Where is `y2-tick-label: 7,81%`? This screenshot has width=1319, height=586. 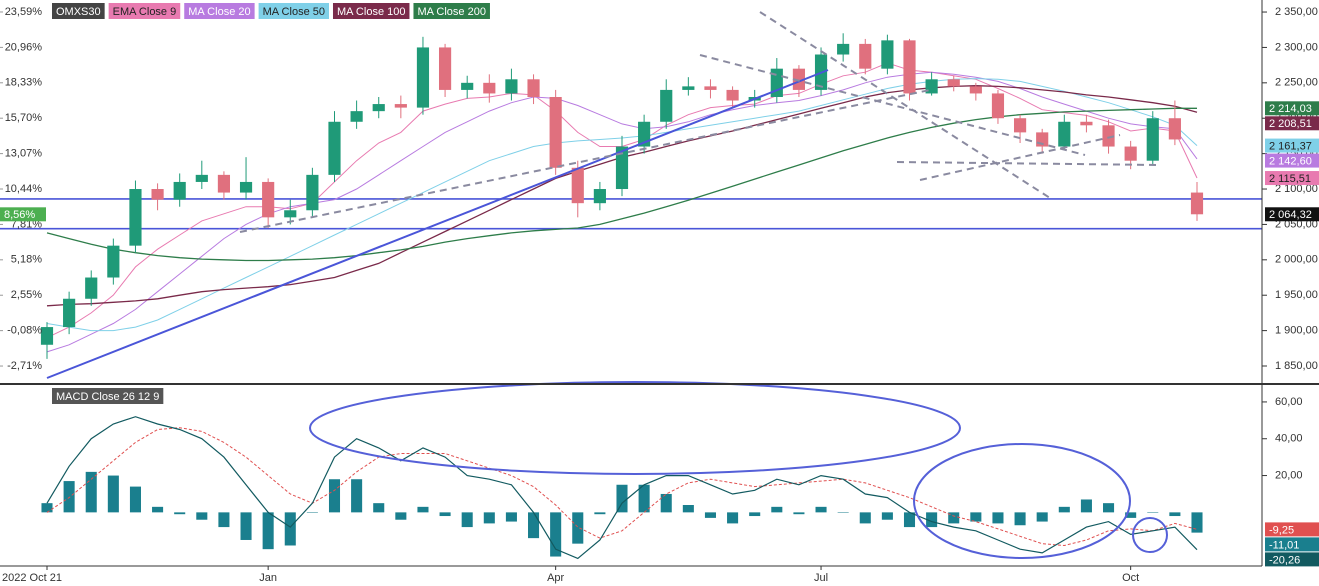
y2-tick-label: 7,81% is located at coordinates (26, 224).